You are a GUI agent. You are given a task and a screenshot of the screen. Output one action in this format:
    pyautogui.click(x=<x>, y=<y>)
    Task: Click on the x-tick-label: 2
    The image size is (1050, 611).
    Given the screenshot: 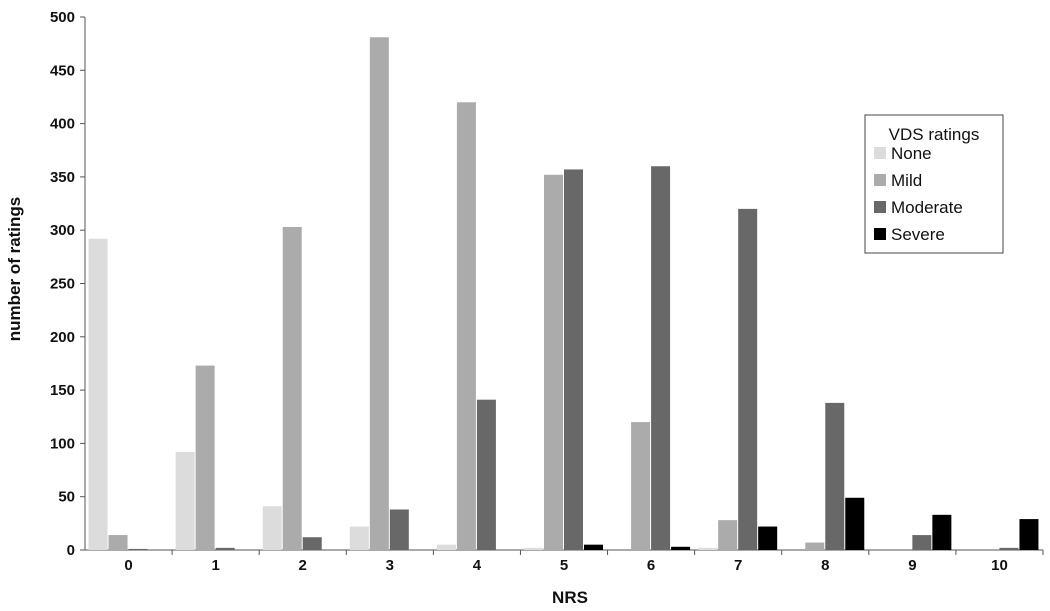 What is the action you would take?
    pyautogui.click(x=303, y=565)
    